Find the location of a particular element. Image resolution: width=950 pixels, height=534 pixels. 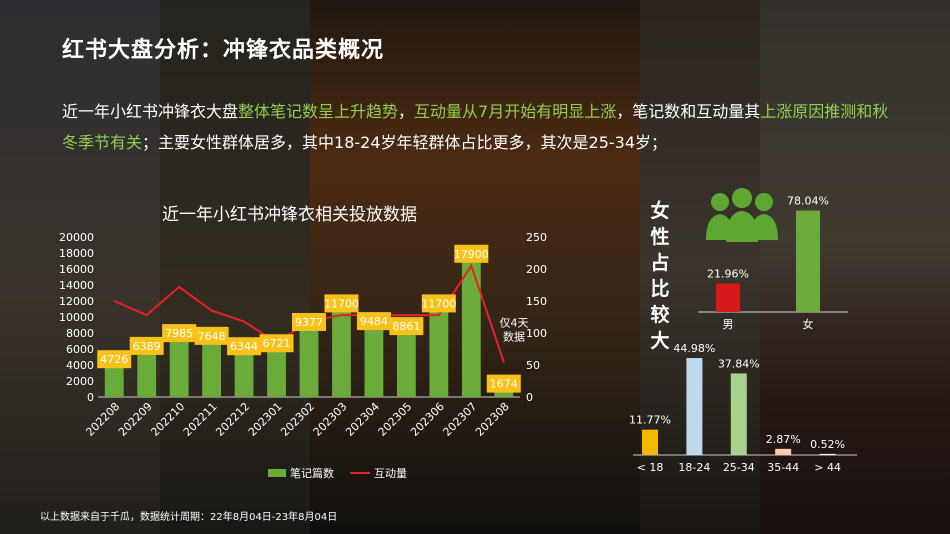

left-axis-tick: 10000 is located at coordinates (76, 317).